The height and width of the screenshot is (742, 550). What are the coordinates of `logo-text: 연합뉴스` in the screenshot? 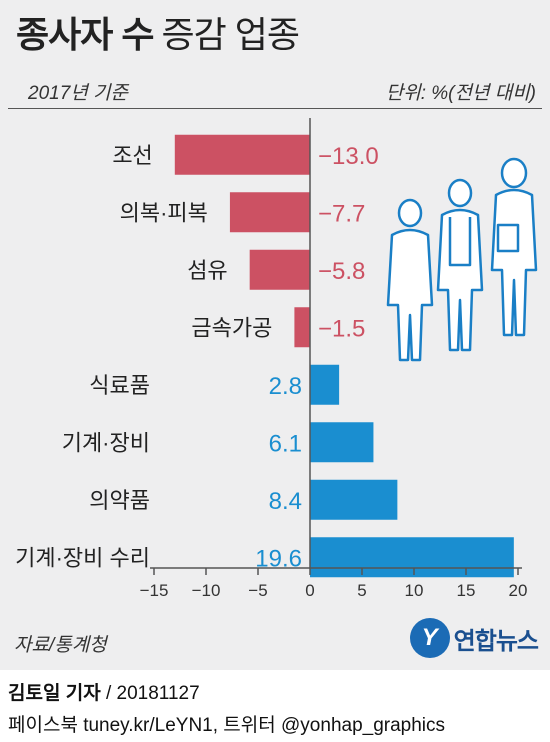 It's located at (496, 641).